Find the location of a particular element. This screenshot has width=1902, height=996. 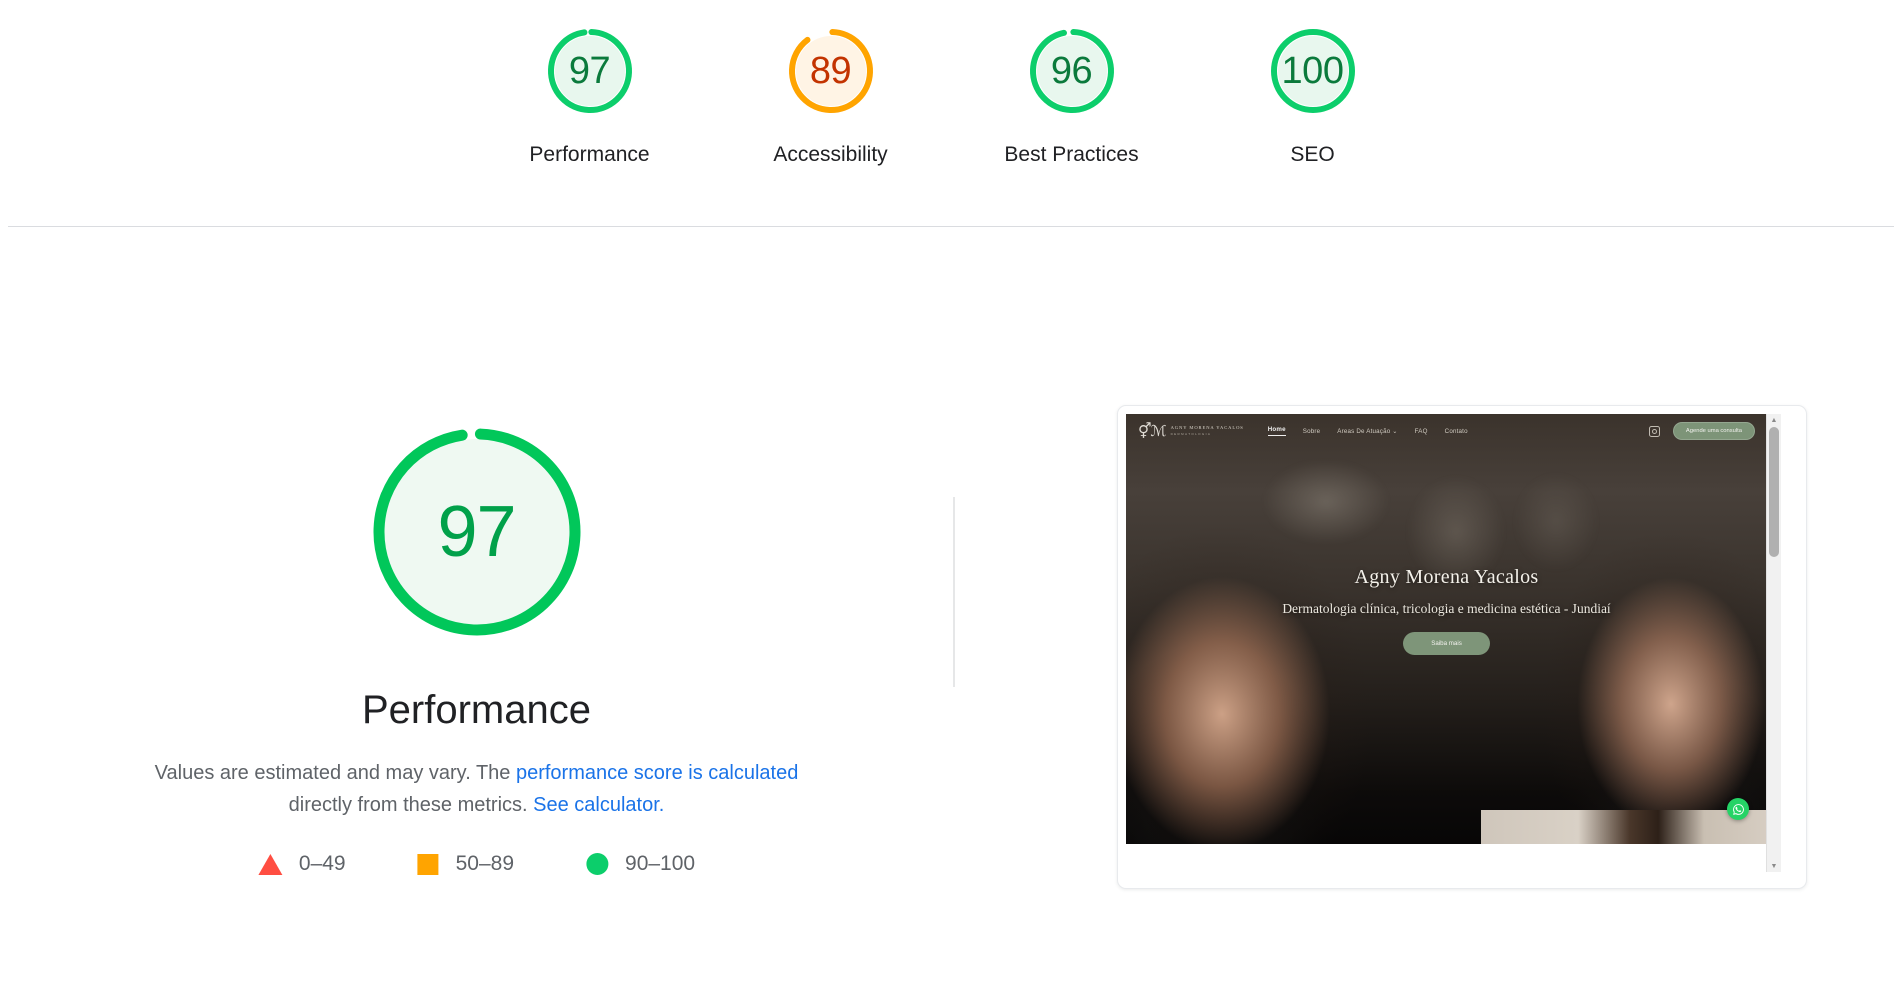

logo-monogram-icon: ⚥ℳ is located at coordinates (1152, 431).